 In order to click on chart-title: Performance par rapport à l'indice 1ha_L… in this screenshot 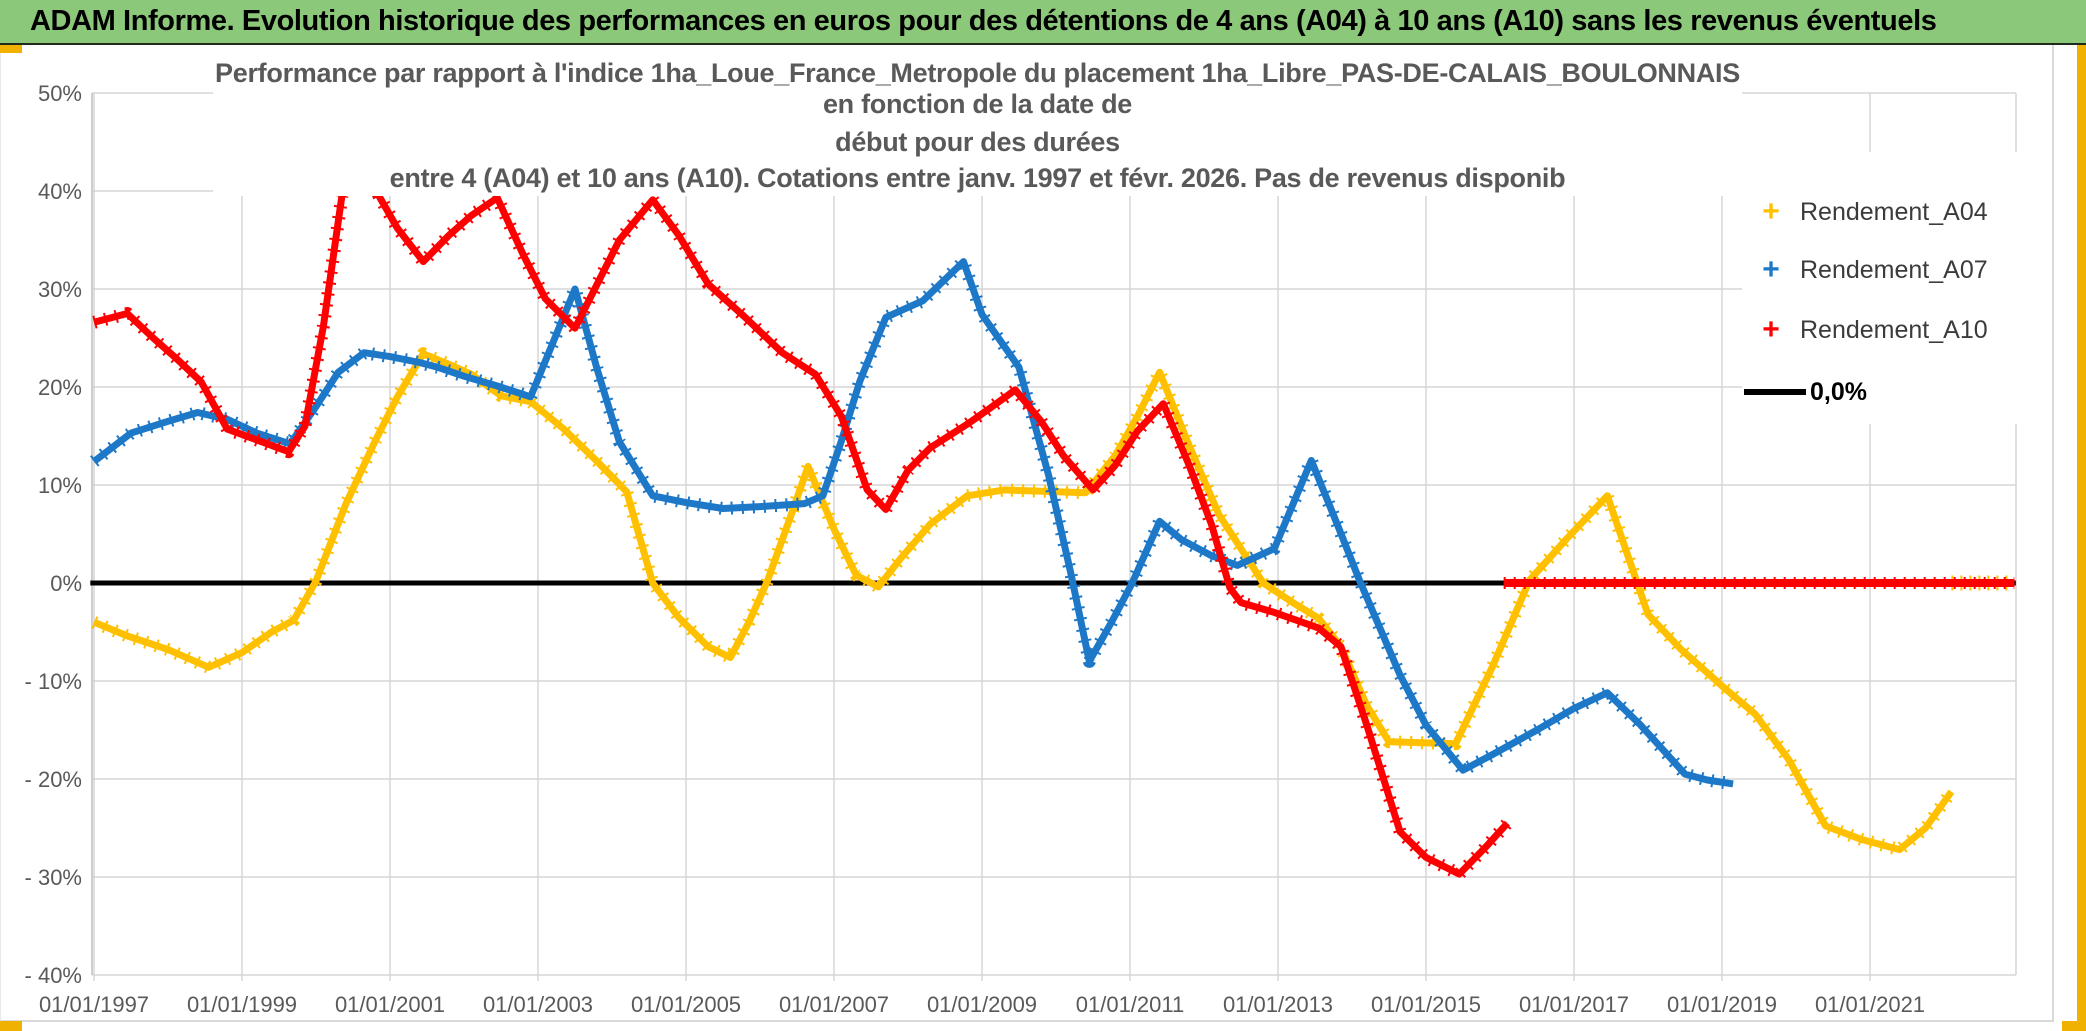, I will do `click(977, 123)`.